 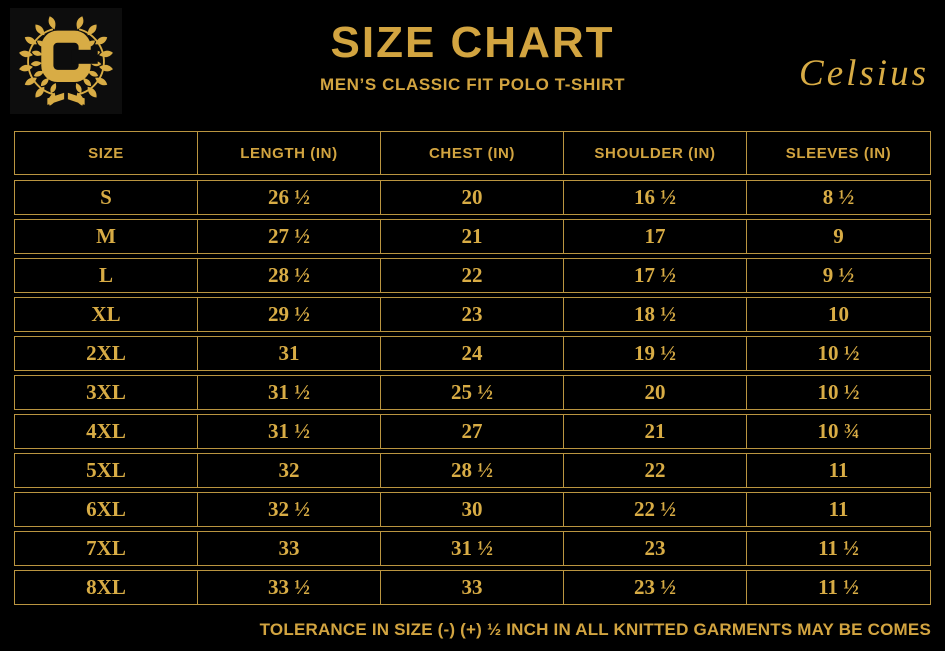 I want to click on brand-logo, so click(x=66, y=61).